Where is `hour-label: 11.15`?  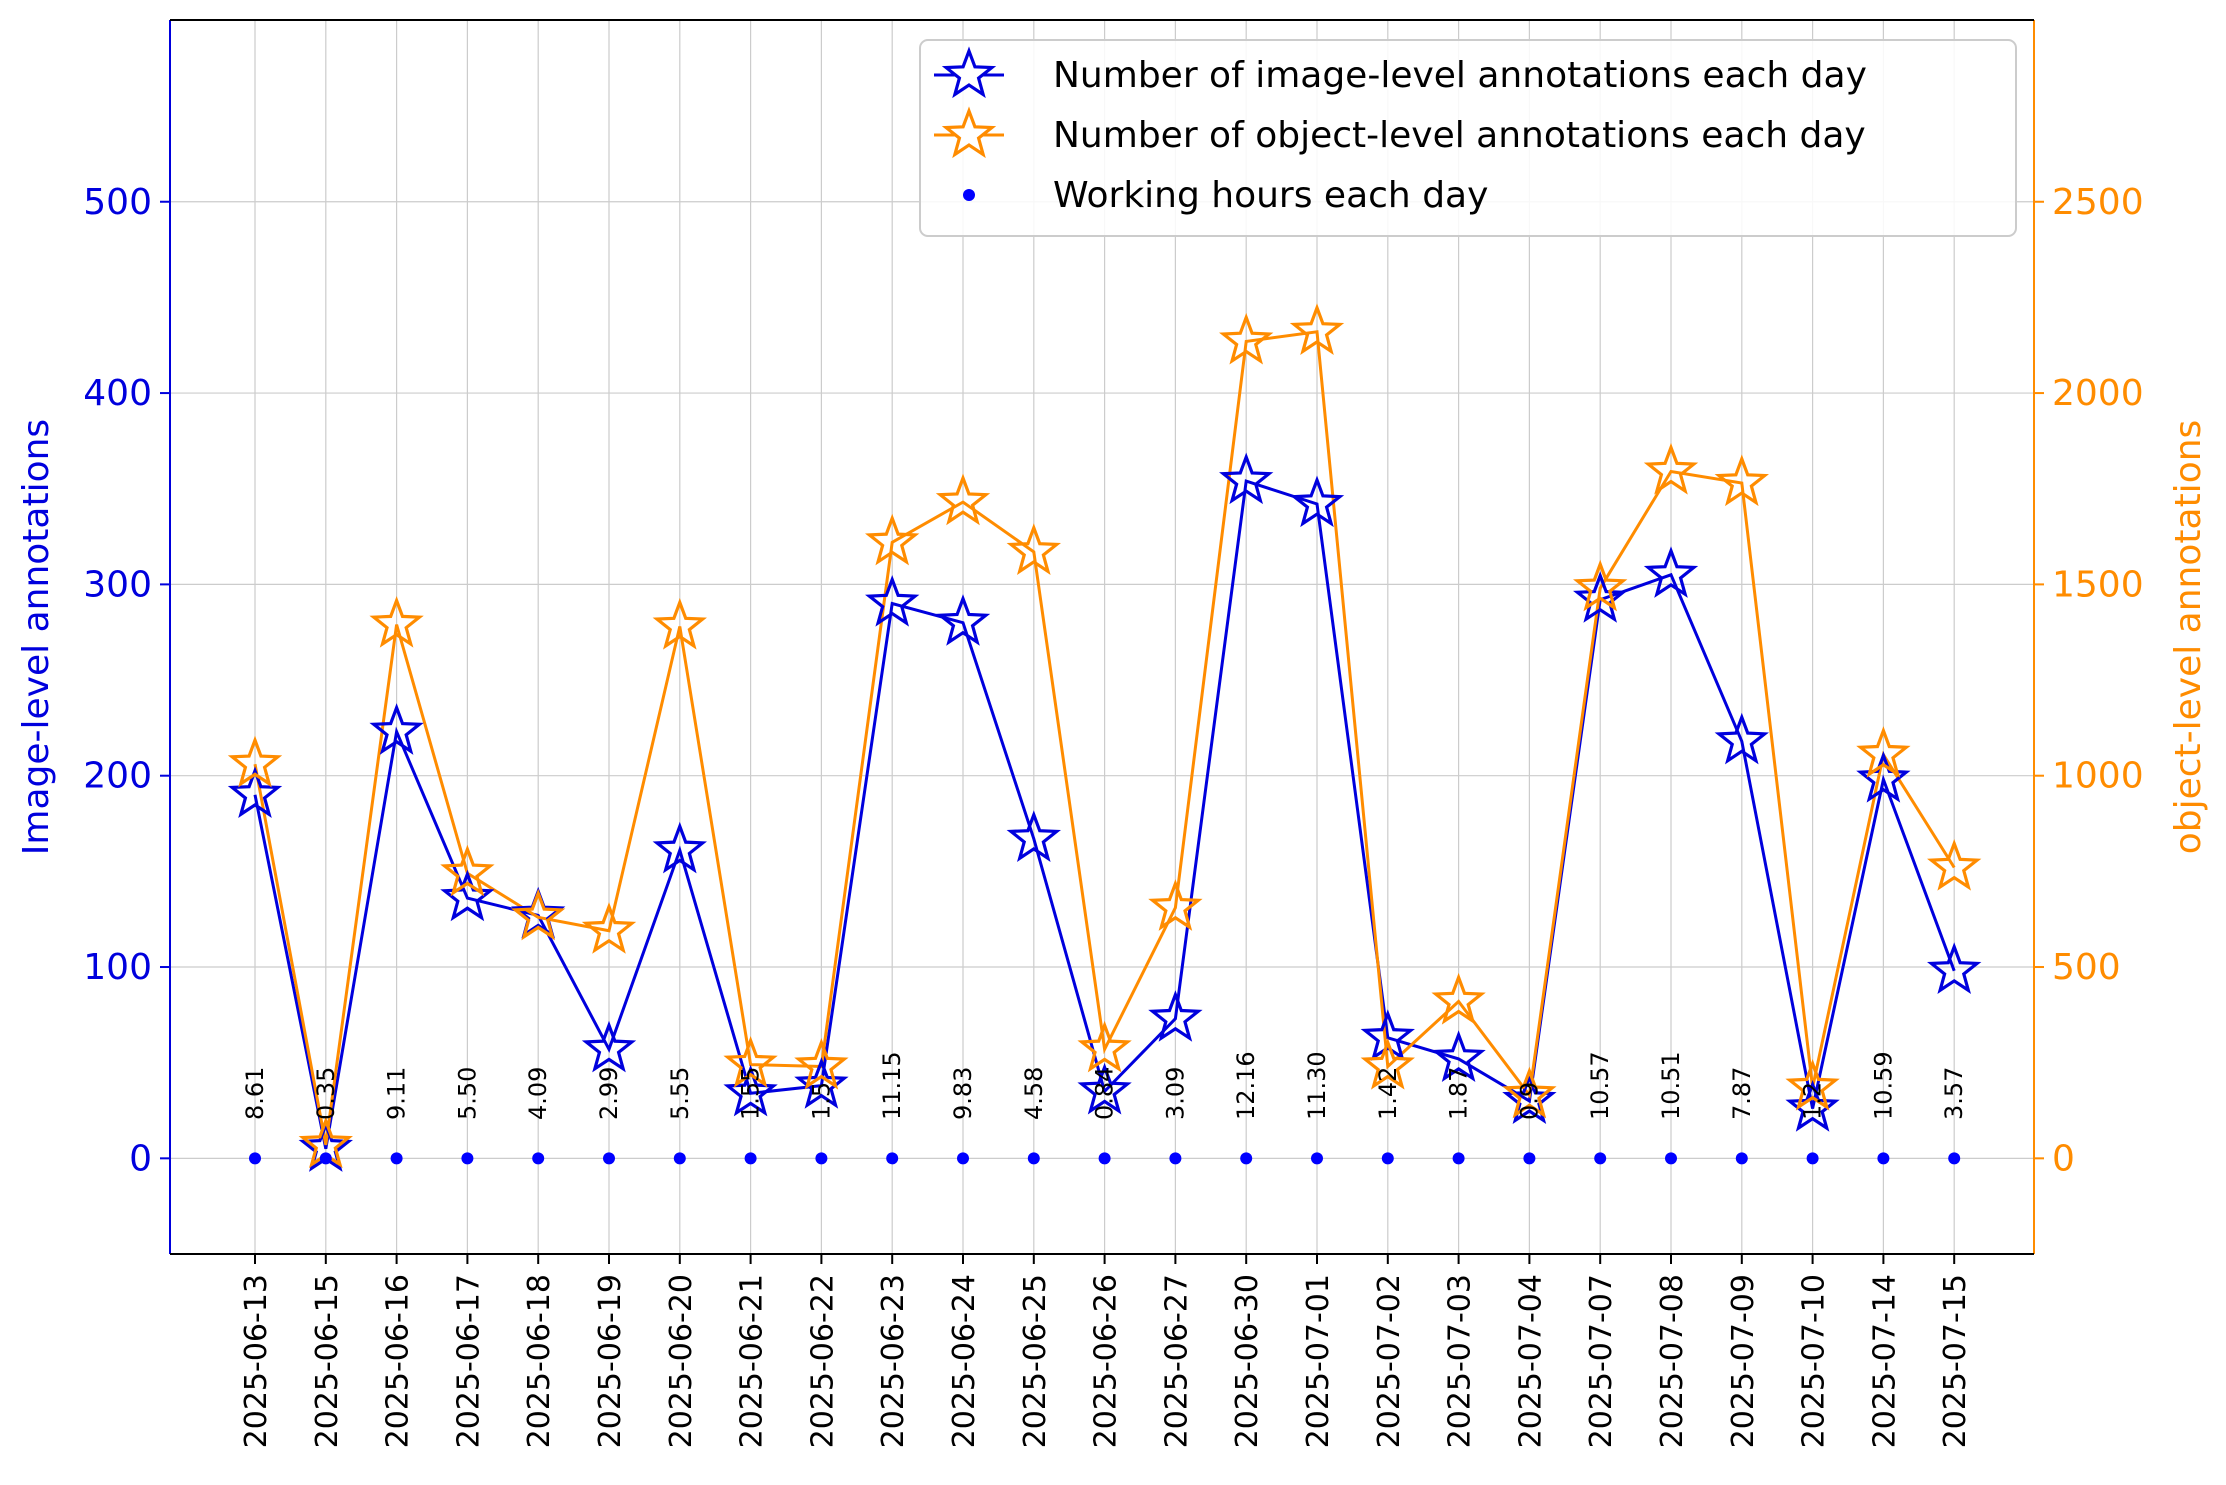
hour-label: 11.15 is located at coordinates (892, 1085).